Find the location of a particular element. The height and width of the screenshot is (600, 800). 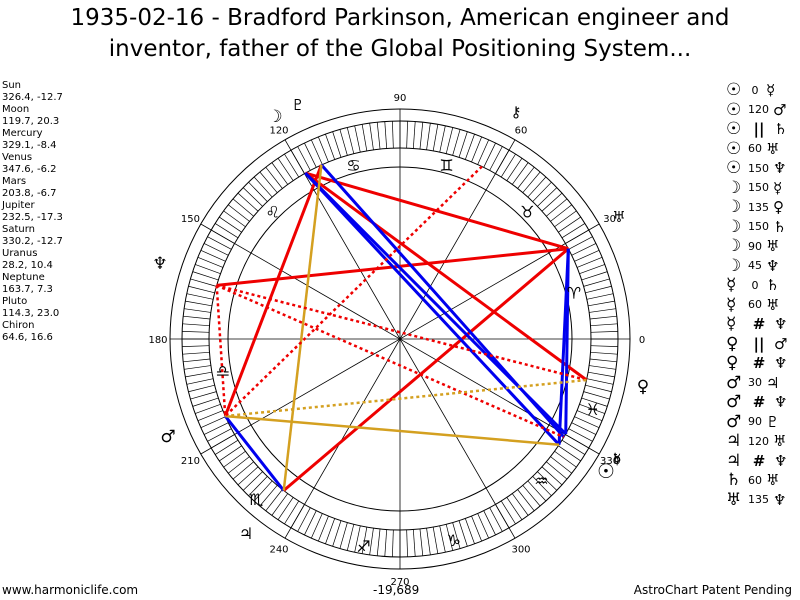

planet-glyph: ⚷ is located at coordinates (516, 112).